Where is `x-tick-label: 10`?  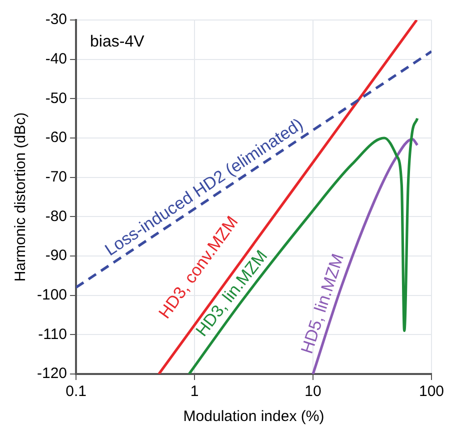 x-tick-label: 10 is located at coordinates (313, 391).